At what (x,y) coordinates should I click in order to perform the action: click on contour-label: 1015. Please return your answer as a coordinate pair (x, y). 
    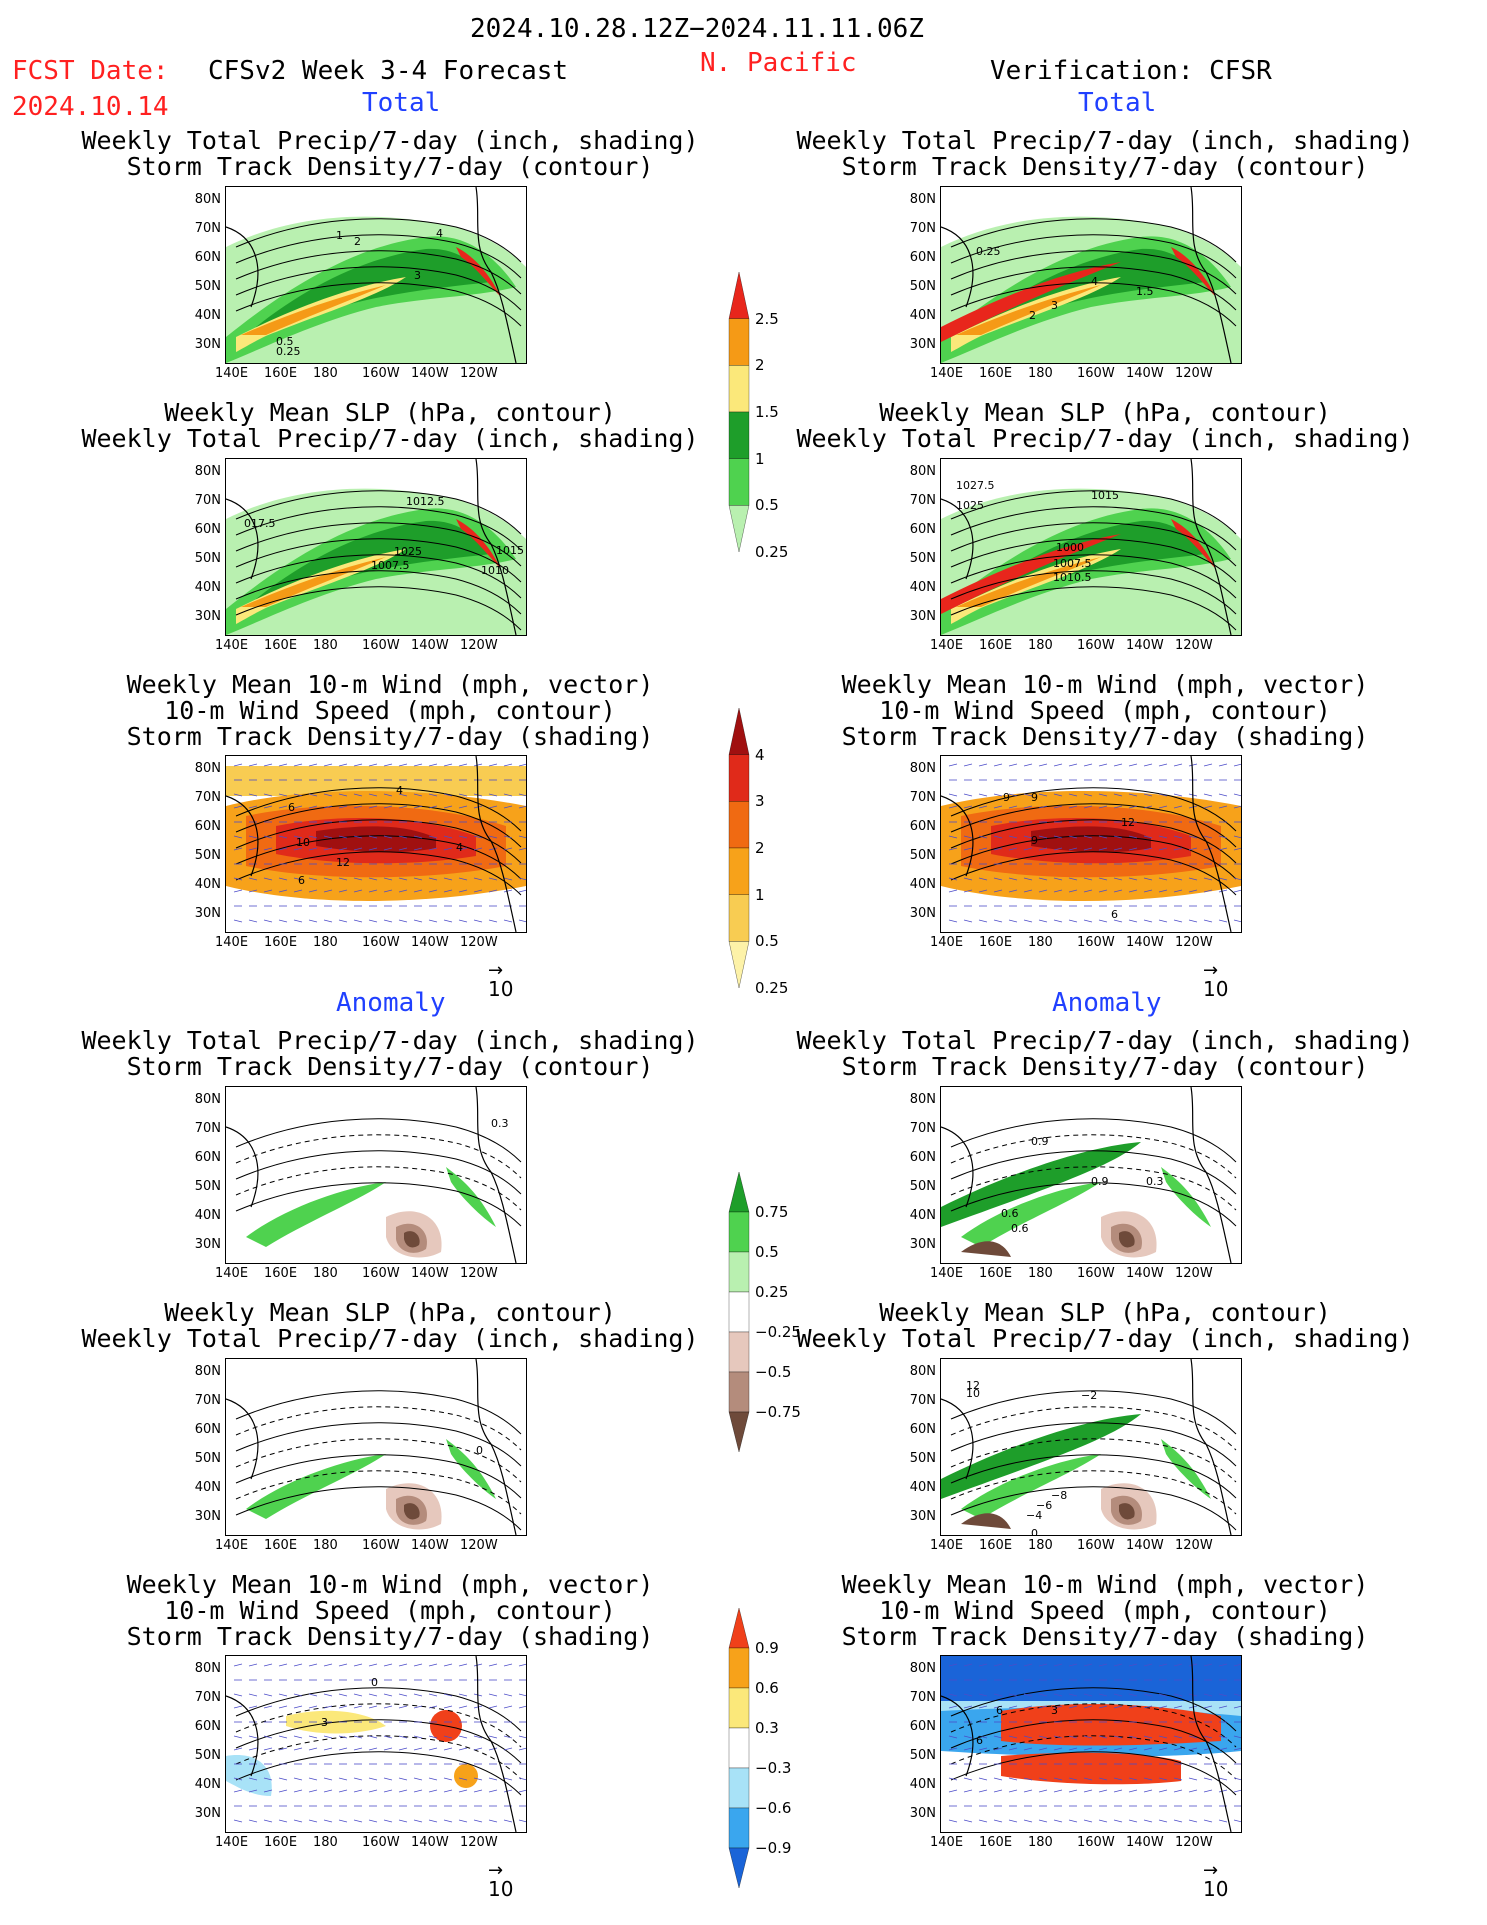
    Looking at the image, I should click on (510, 550).